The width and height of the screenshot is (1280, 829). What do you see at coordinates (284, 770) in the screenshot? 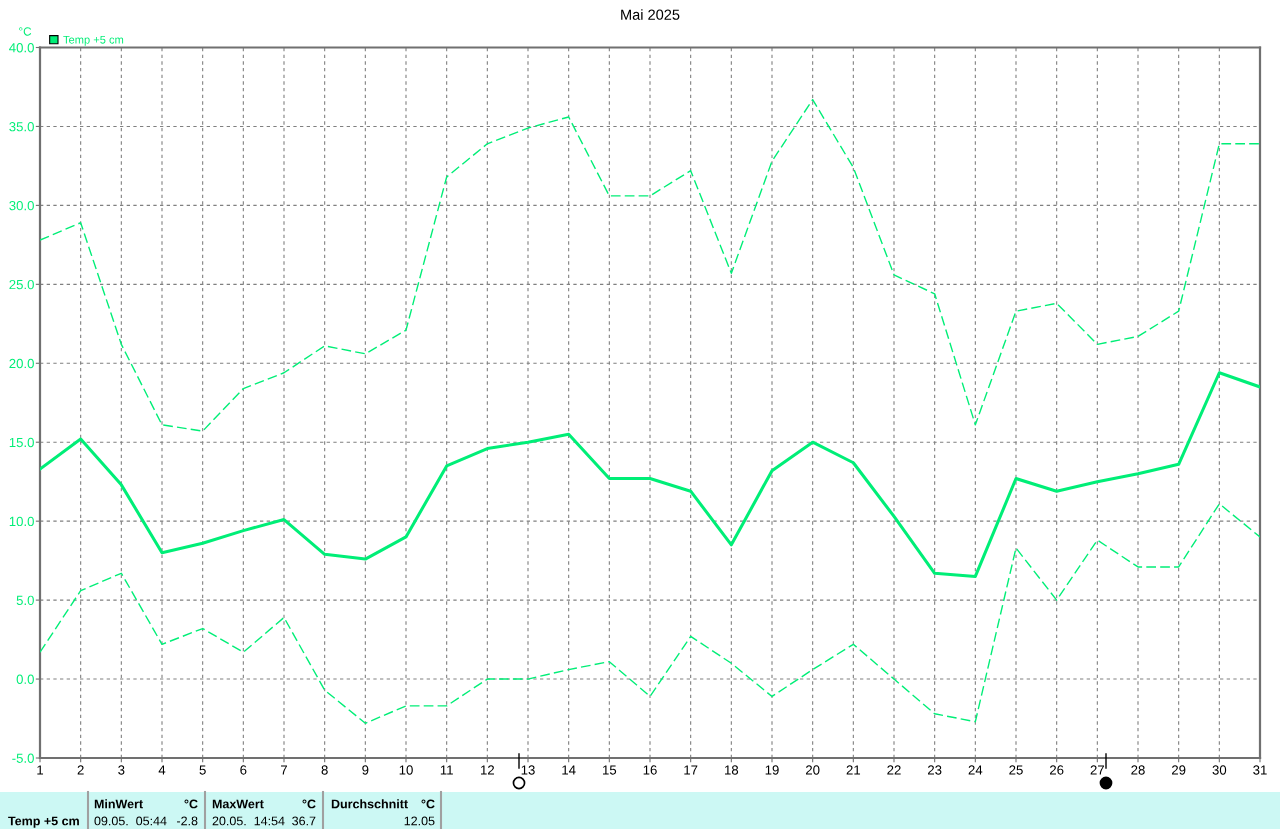
I see `x-tick-label: 7` at bounding box center [284, 770].